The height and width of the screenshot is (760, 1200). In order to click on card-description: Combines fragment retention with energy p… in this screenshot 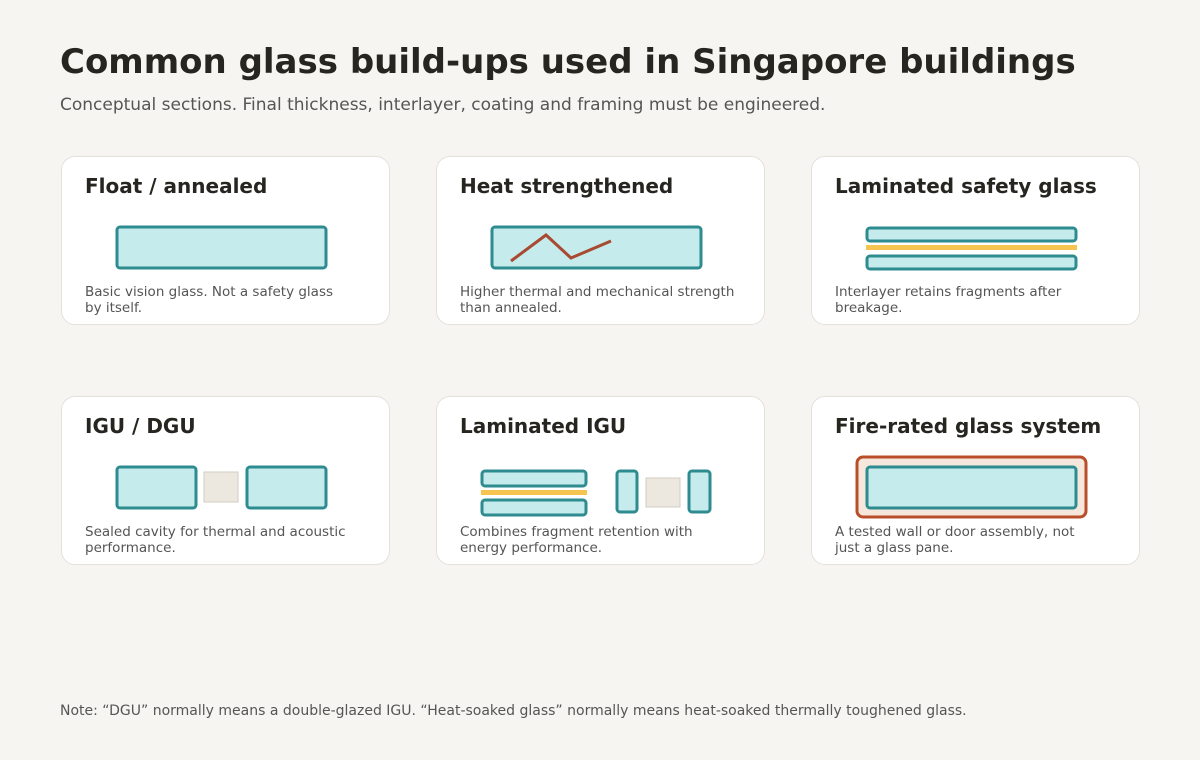, I will do `click(576, 540)`.